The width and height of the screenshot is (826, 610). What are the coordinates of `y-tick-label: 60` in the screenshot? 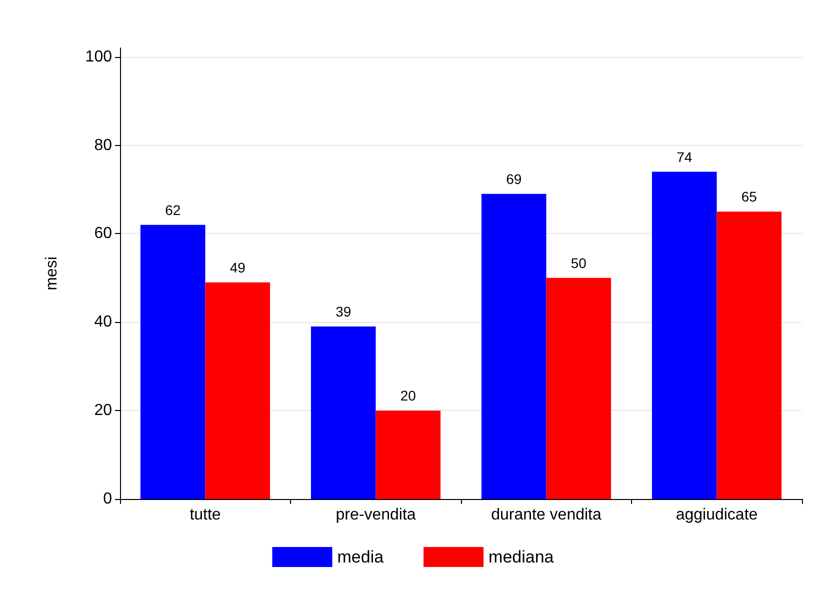 It's located at (103, 233).